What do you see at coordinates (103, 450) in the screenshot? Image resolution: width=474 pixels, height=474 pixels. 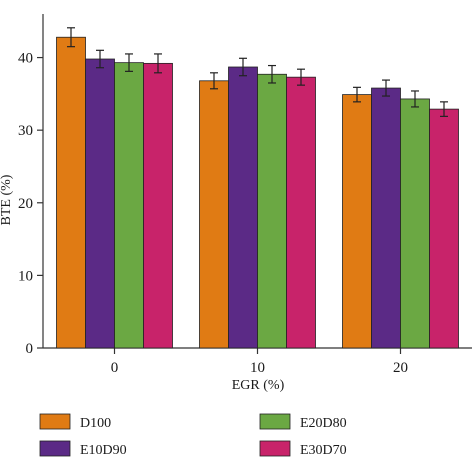 I see `legend-label: E10D90` at bounding box center [103, 450].